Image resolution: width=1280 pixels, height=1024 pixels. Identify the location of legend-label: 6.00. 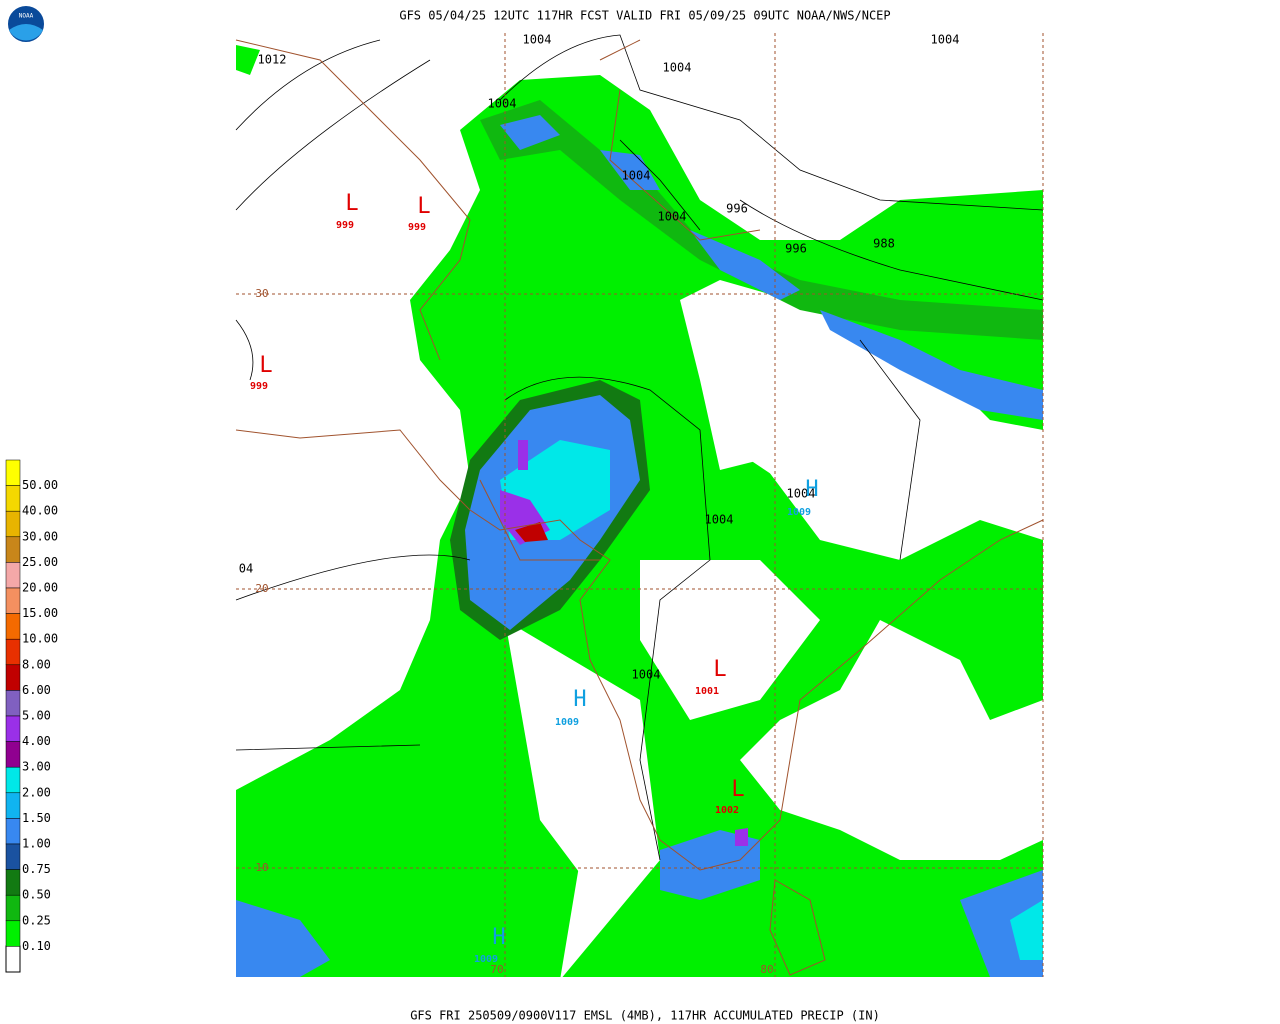
(36, 690).